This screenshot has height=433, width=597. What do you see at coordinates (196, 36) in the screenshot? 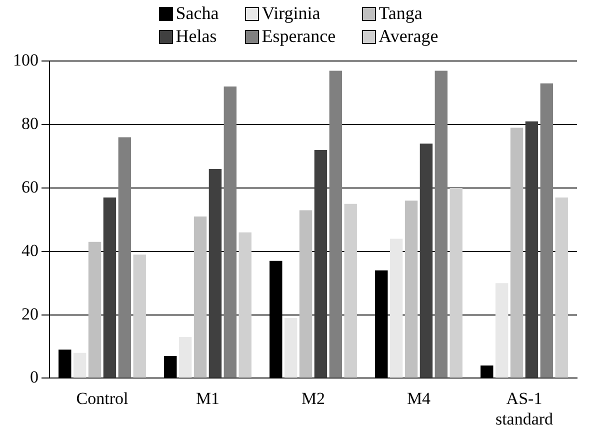
I see `legend-label: Helas` at bounding box center [196, 36].